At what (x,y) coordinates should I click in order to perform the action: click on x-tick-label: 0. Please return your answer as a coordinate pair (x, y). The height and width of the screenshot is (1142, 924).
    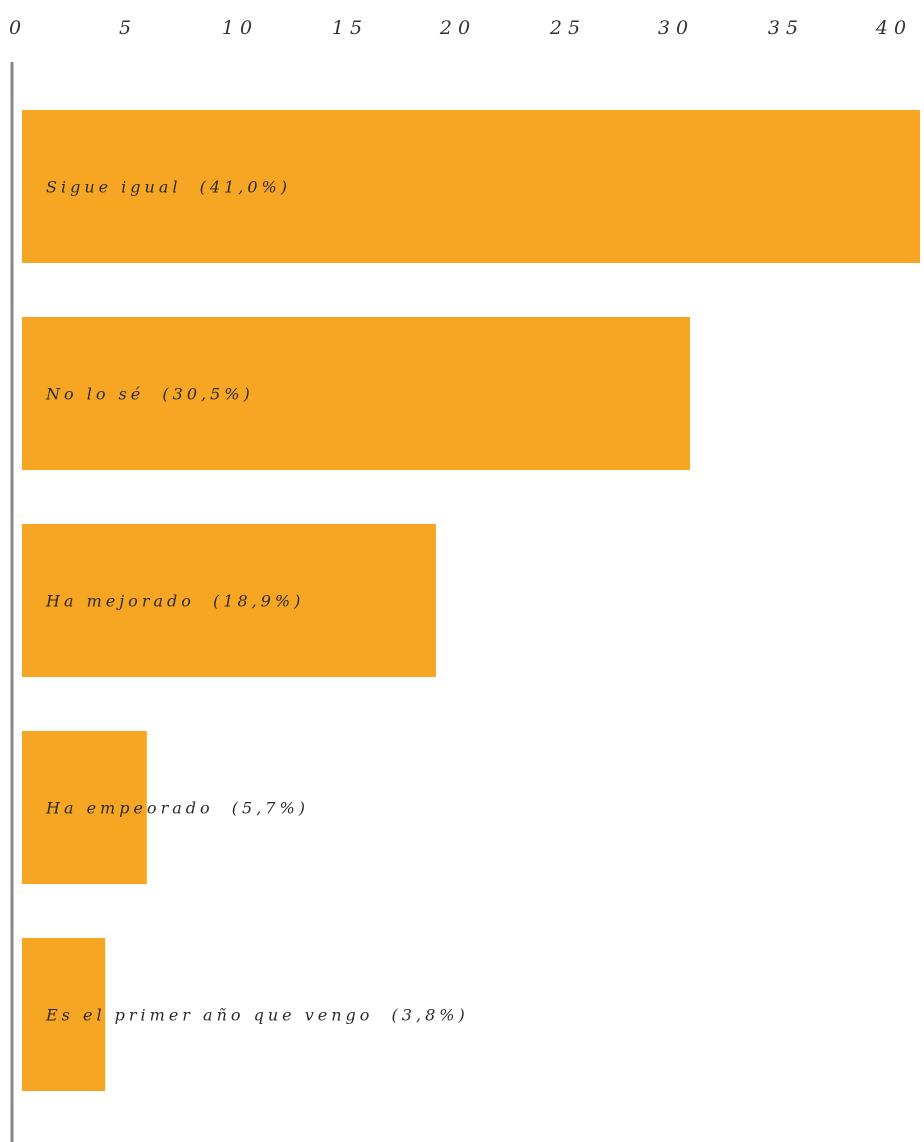
    Looking at the image, I should click on (18, 28).